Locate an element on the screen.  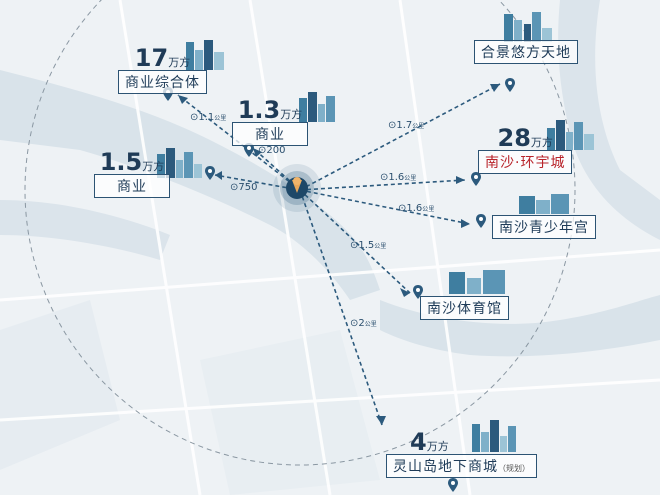
distance-label: ⊙200 is located at coordinates (272, 150).